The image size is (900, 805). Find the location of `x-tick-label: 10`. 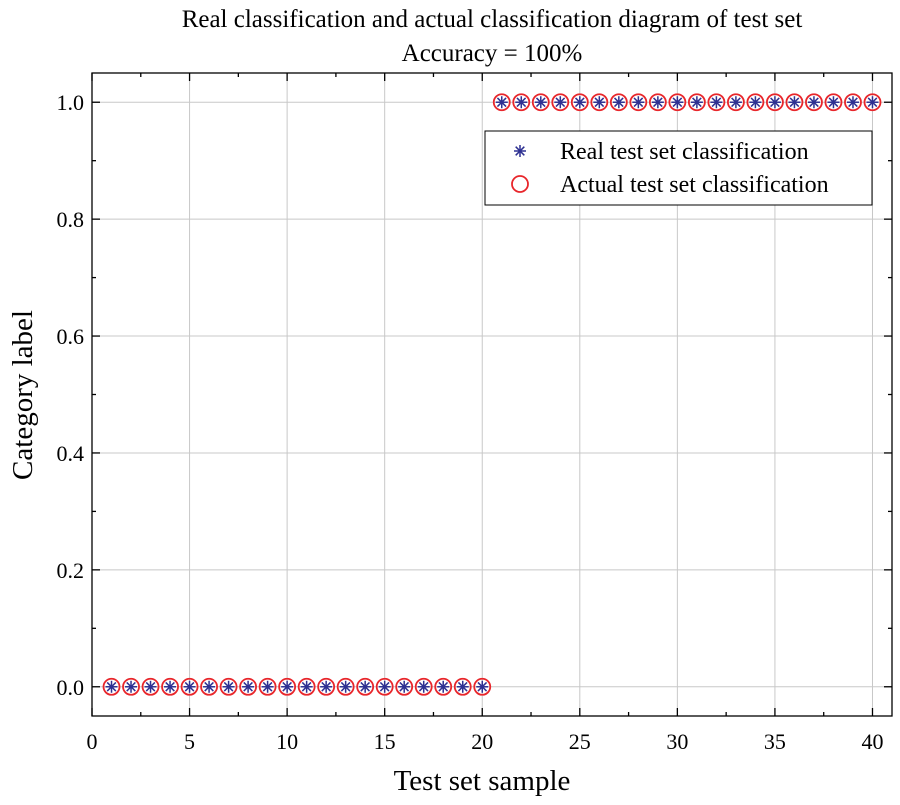

x-tick-label: 10 is located at coordinates (287, 741).